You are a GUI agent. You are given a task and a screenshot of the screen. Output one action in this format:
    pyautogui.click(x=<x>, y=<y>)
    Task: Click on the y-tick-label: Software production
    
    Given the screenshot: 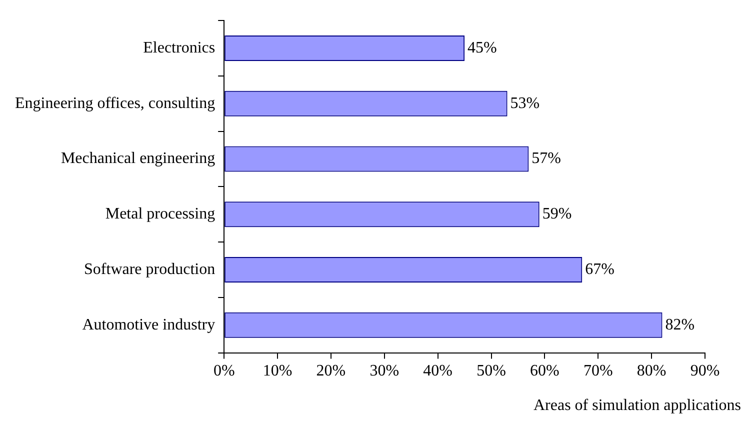 What is the action you would take?
    pyautogui.click(x=150, y=269)
    